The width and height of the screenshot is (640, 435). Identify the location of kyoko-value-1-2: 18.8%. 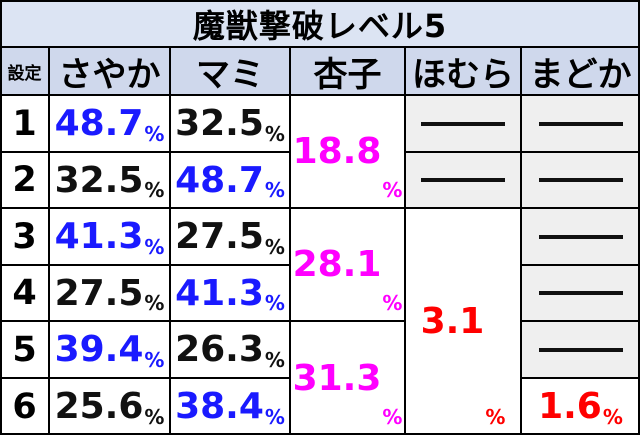
(347, 166).